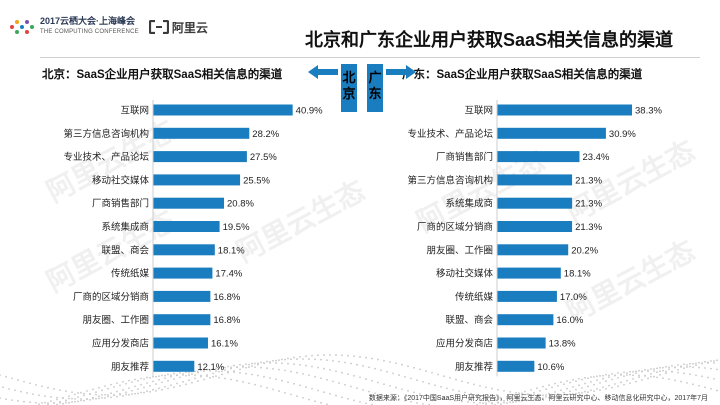  Describe the element at coordinates (210, 367) in the screenshot. I see `value-label: 12.1%` at that location.